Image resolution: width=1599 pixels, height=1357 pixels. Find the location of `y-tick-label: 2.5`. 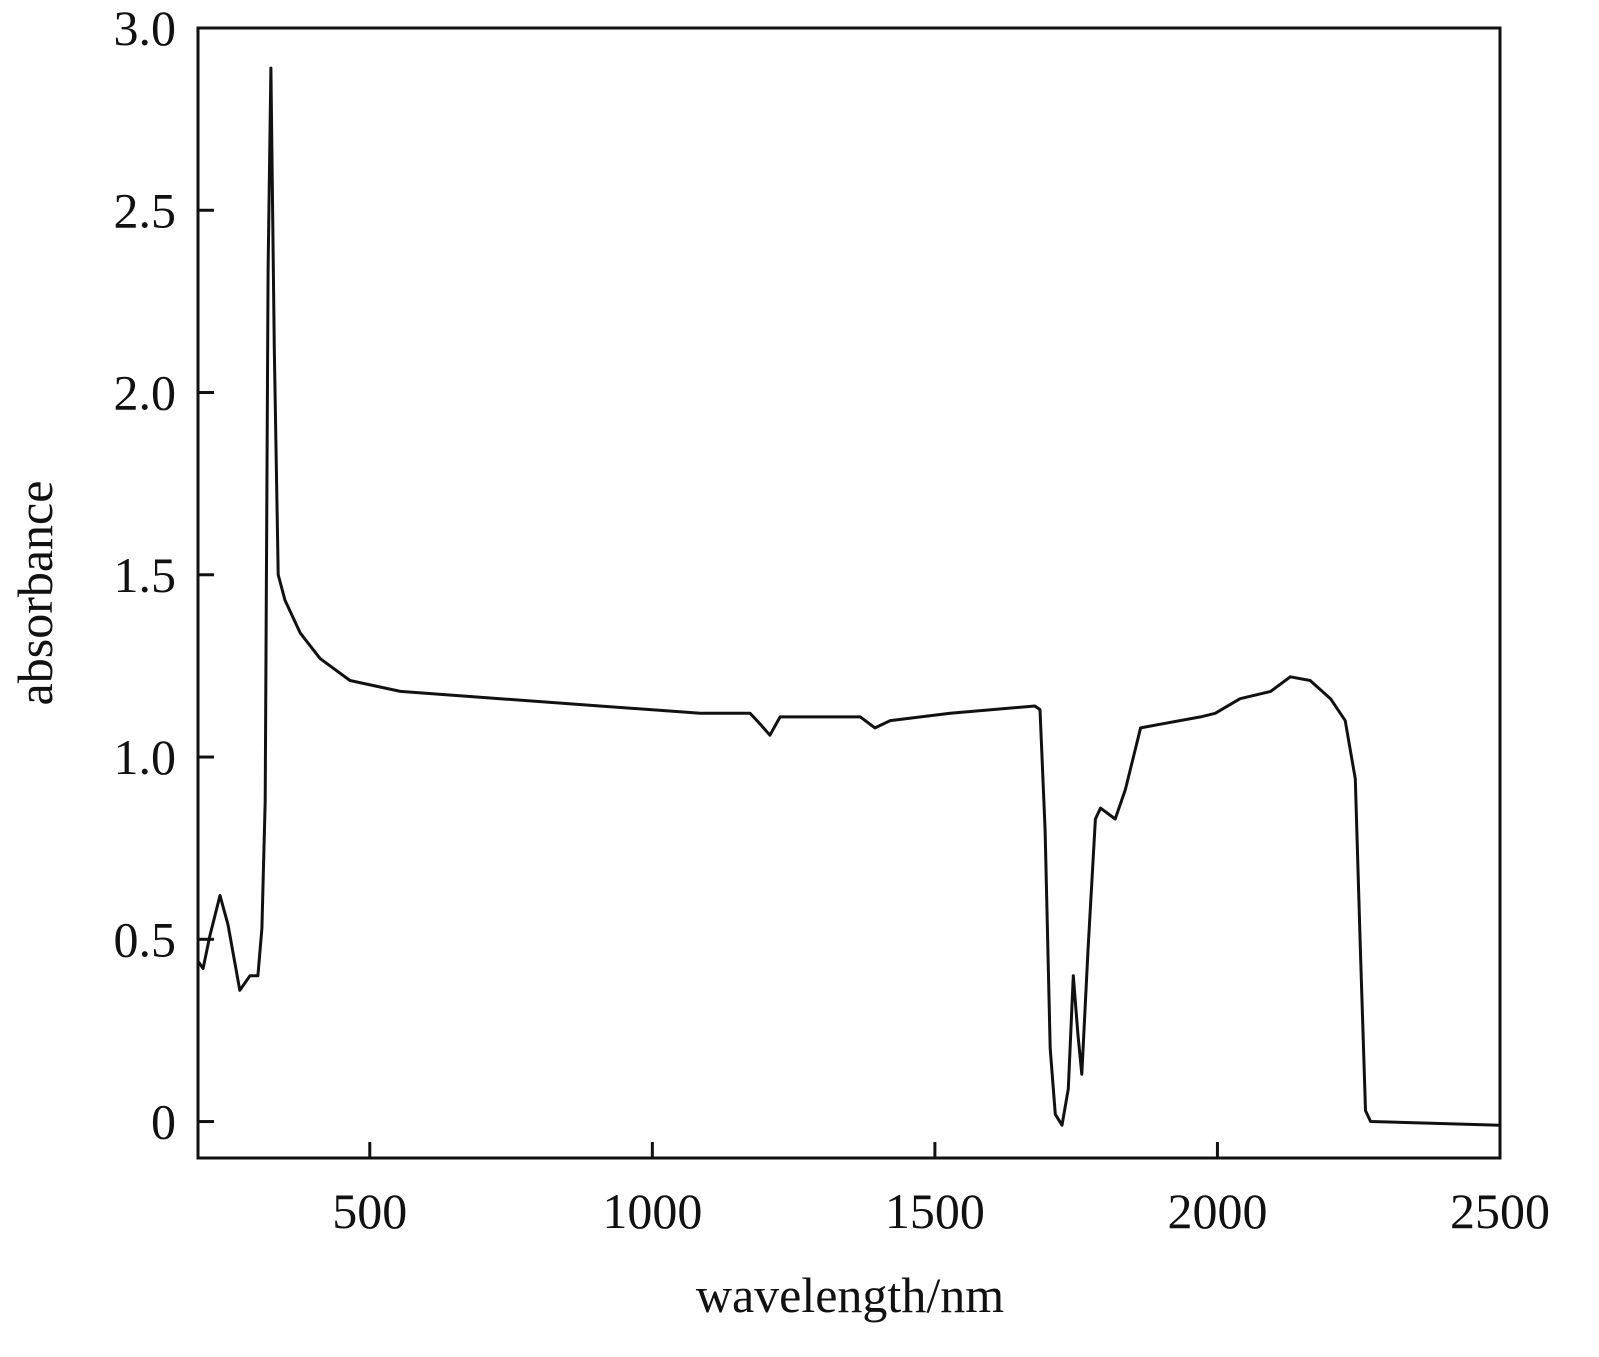

y-tick-label: 2.5 is located at coordinates (145, 210).